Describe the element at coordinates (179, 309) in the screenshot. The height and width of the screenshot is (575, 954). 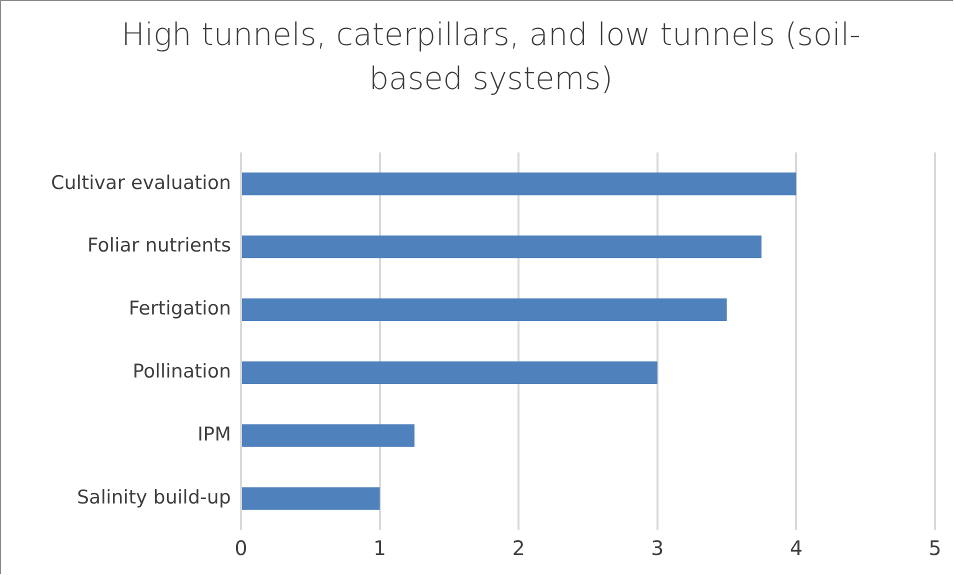
I see `y-tick-label: Fertigation` at that location.